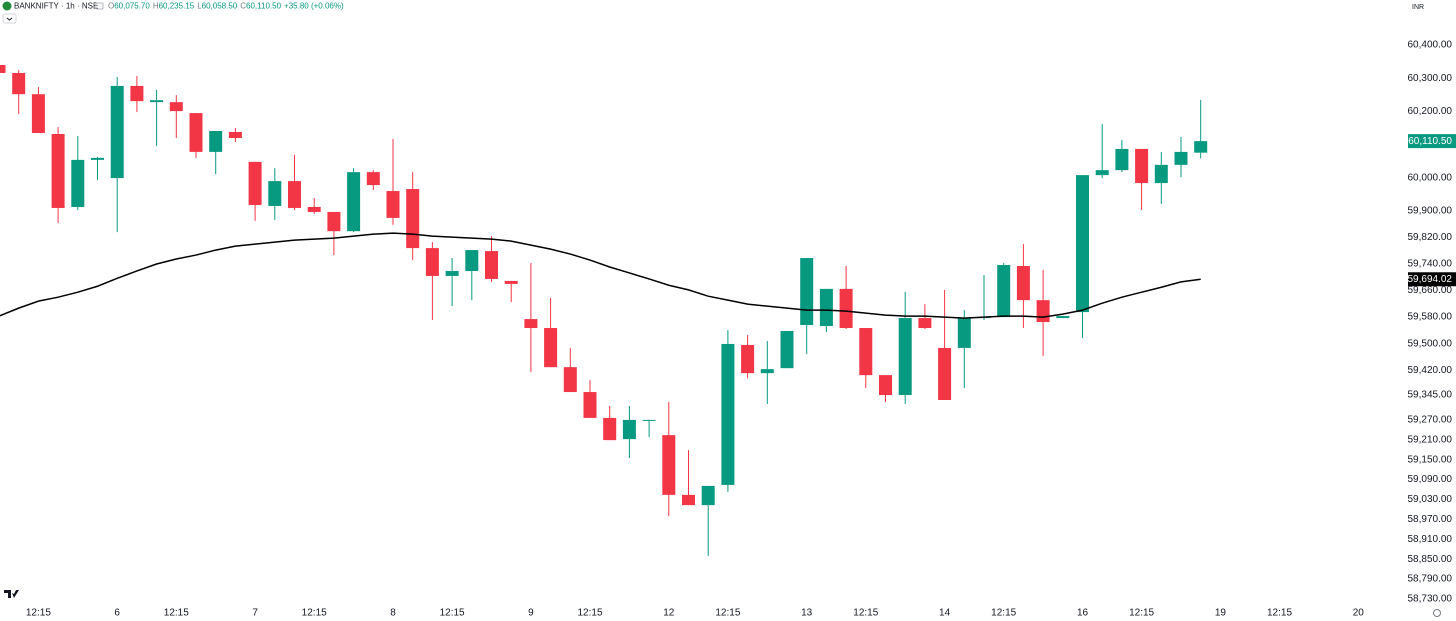 This screenshot has height=621, width=1456. I want to click on x-tick-label: 12, so click(669, 613).